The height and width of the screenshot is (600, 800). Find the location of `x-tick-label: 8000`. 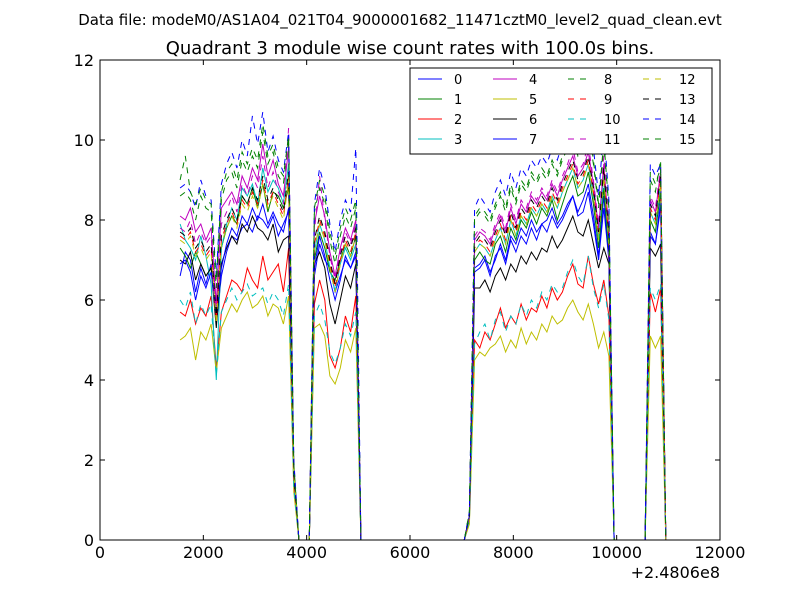

x-tick-label: 8000 is located at coordinates (513, 552).